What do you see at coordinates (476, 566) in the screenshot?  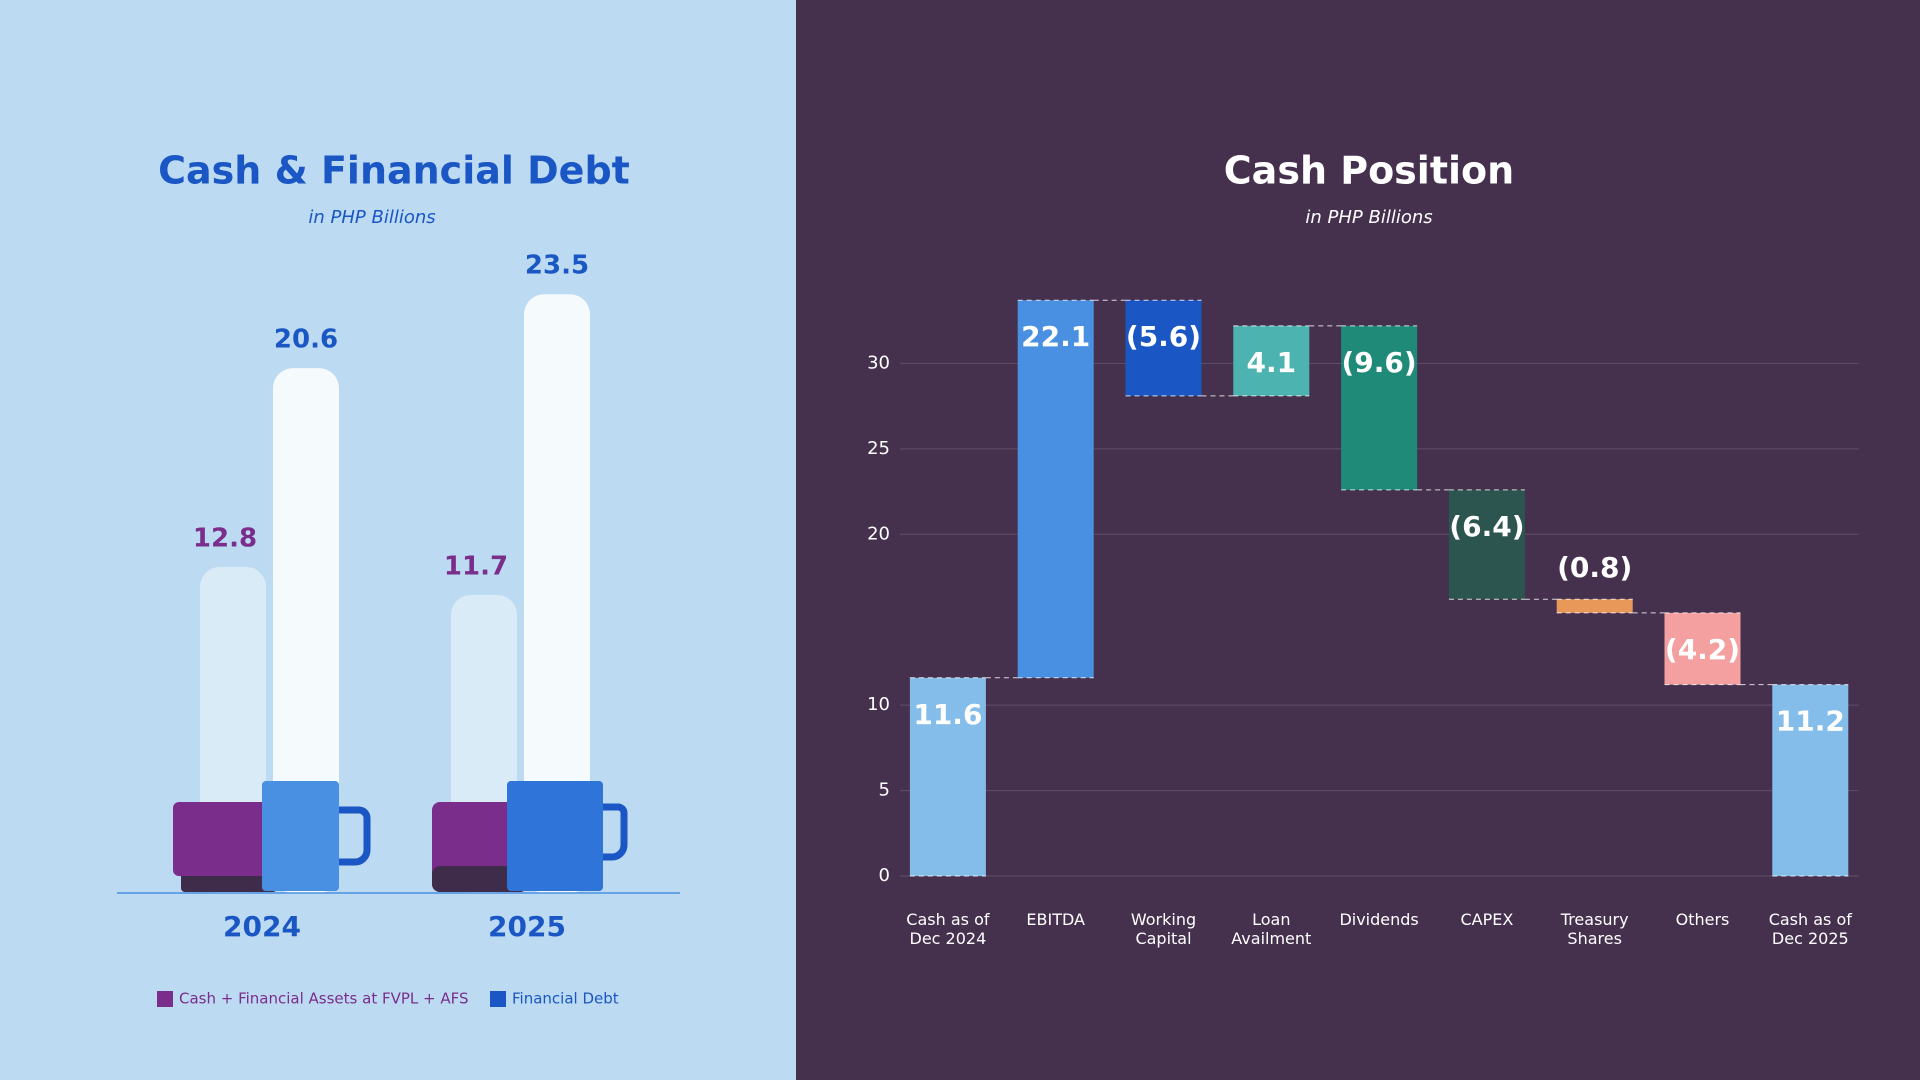 I see `data-label: 11.7` at bounding box center [476, 566].